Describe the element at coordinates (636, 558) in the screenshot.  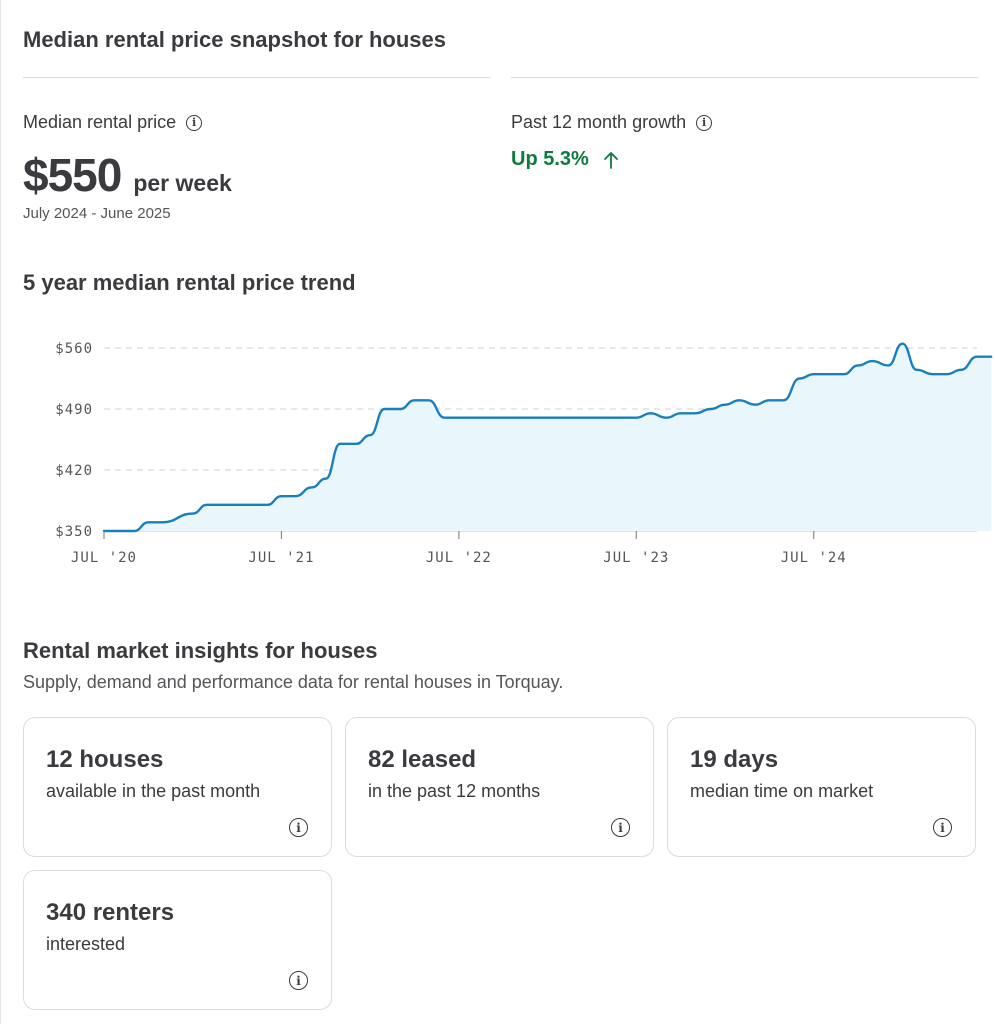
I see `x-tick-label: JUL '23` at that location.